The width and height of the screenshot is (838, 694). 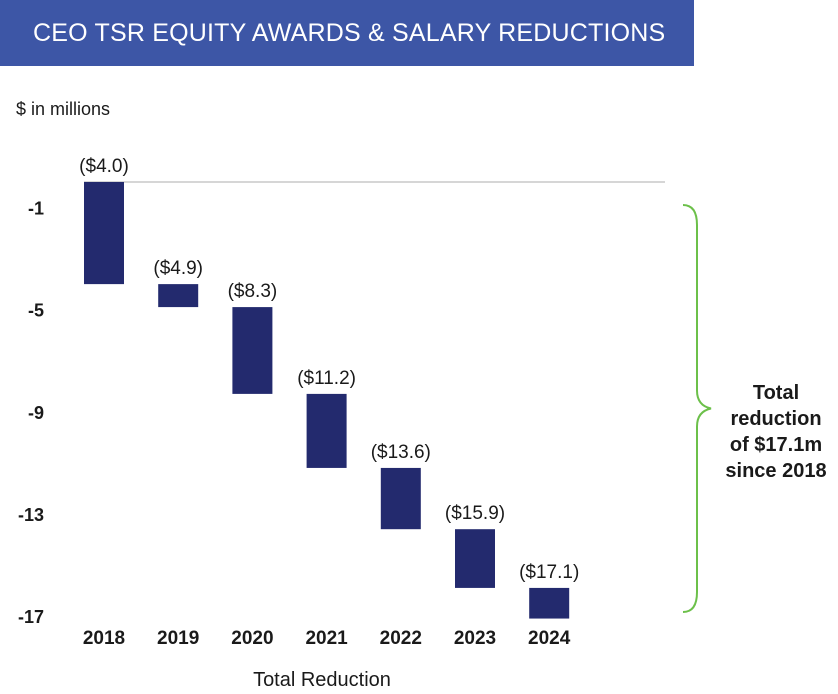 What do you see at coordinates (549, 603) in the screenshot?
I see `bar-2024` at bounding box center [549, 603].